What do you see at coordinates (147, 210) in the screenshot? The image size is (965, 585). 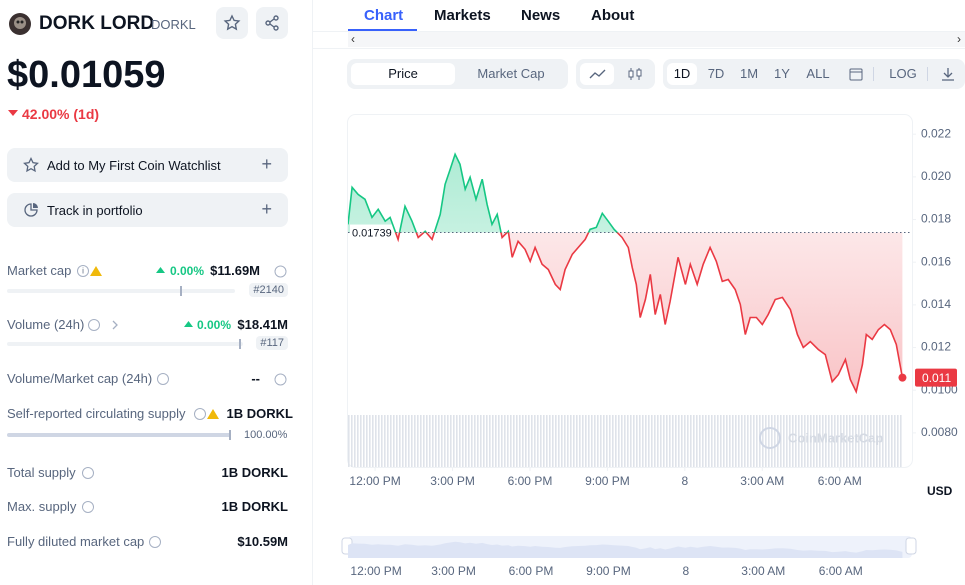 I see `portfolio-button: Track in portfolio +` at bounding box center [147, 210].